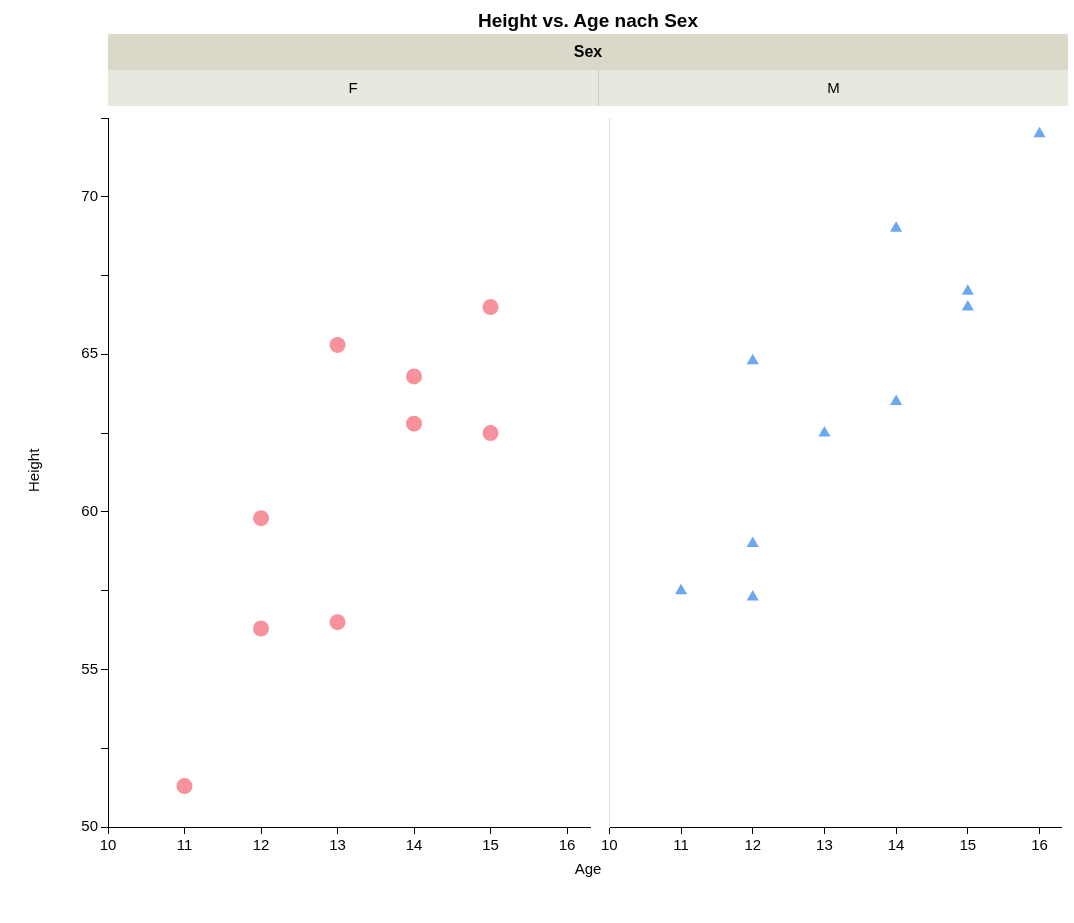 Image resolution: width=1074 pixels, height=923 pixels. Describe the element at coordinates (353, 88) in the screenshot. I see `chart-subtitle: F` at that location.